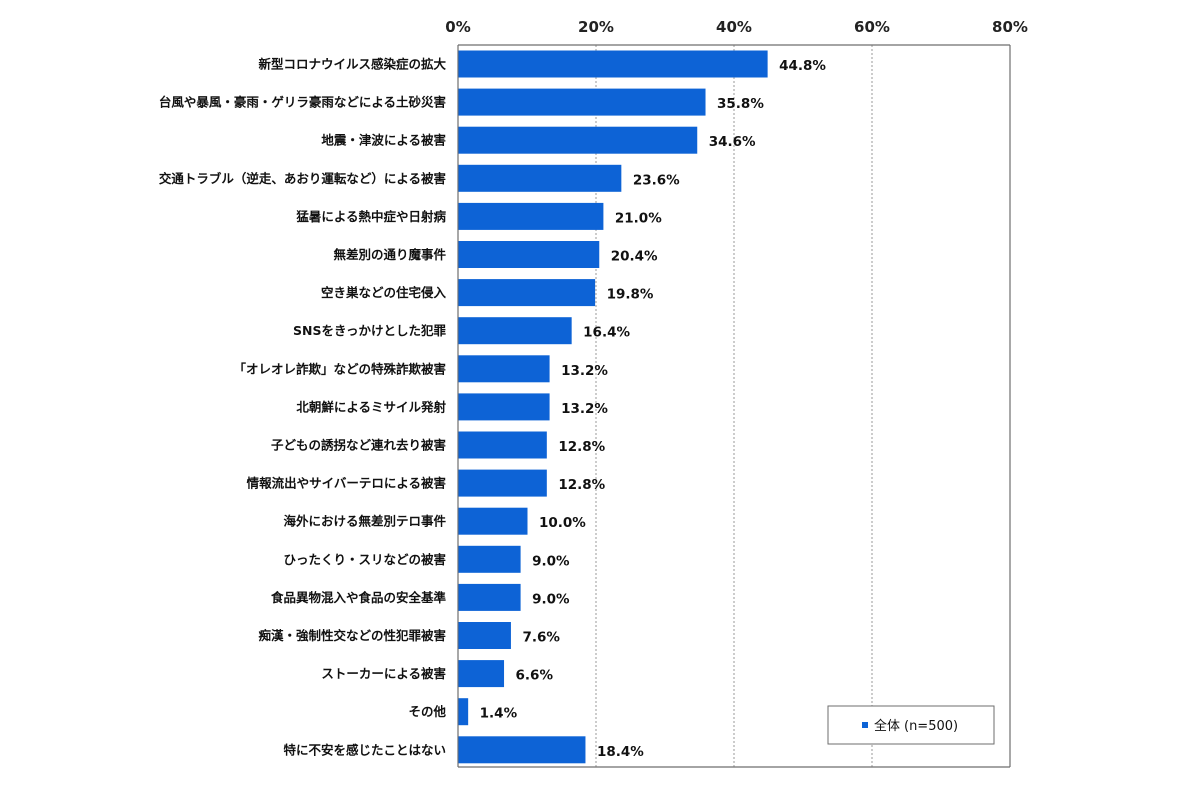 The width and height of the screenshot is (1200, 800). I want to click on x-axis-ticks: 0% 20% 40% 60% 80%, so click(736, 27).